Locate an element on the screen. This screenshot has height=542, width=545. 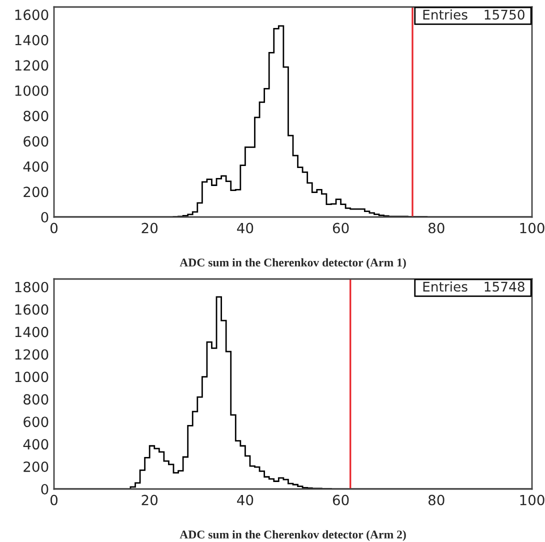
x-axis-title: ADC sum in the Cherenkov detector (Arm 2) is located at coordinates (293, 535).